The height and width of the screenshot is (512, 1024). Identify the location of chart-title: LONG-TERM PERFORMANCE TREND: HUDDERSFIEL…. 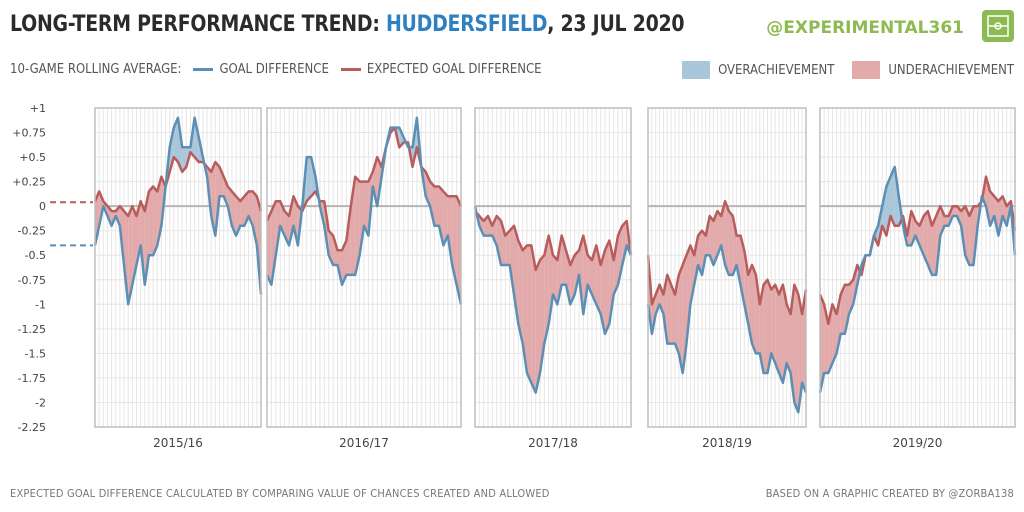
(347, 24).